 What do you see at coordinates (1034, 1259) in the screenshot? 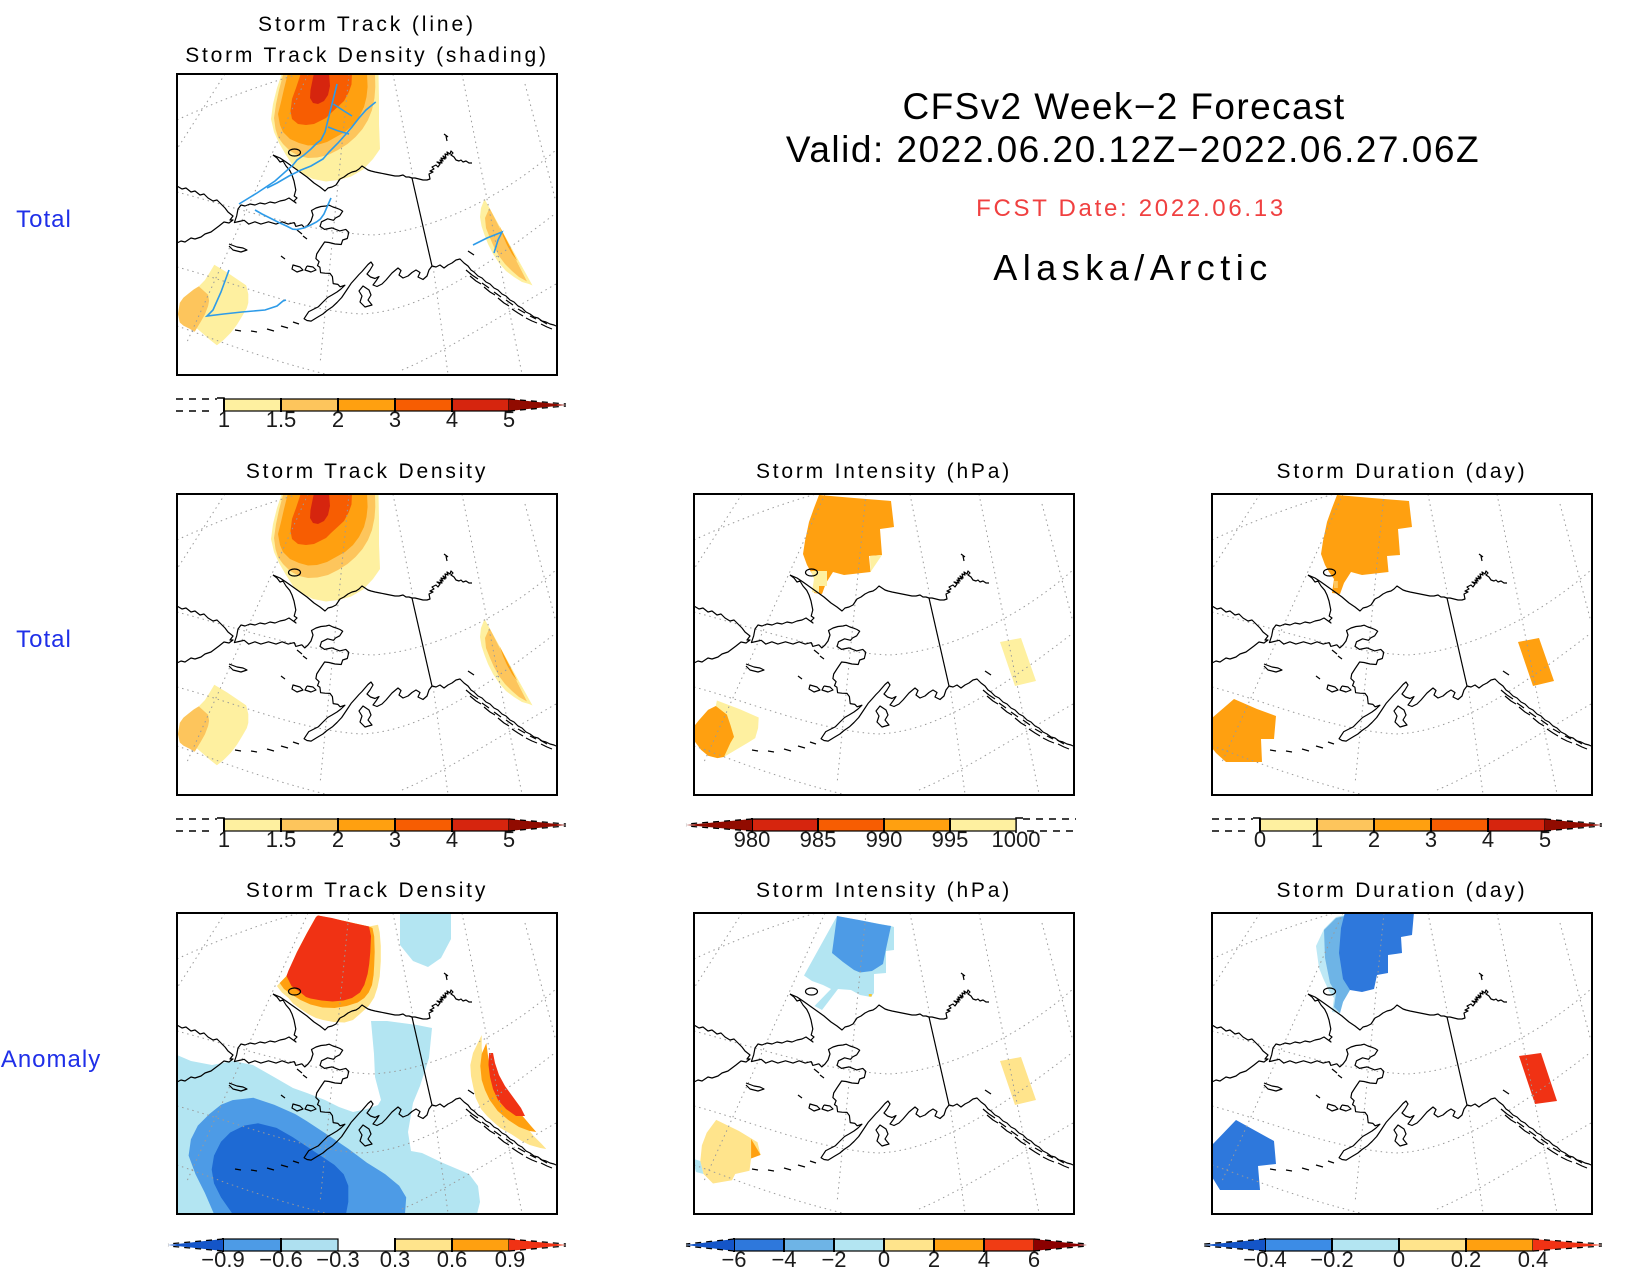
I see `svg-text: 6` at bounding box center [1034, 1259].